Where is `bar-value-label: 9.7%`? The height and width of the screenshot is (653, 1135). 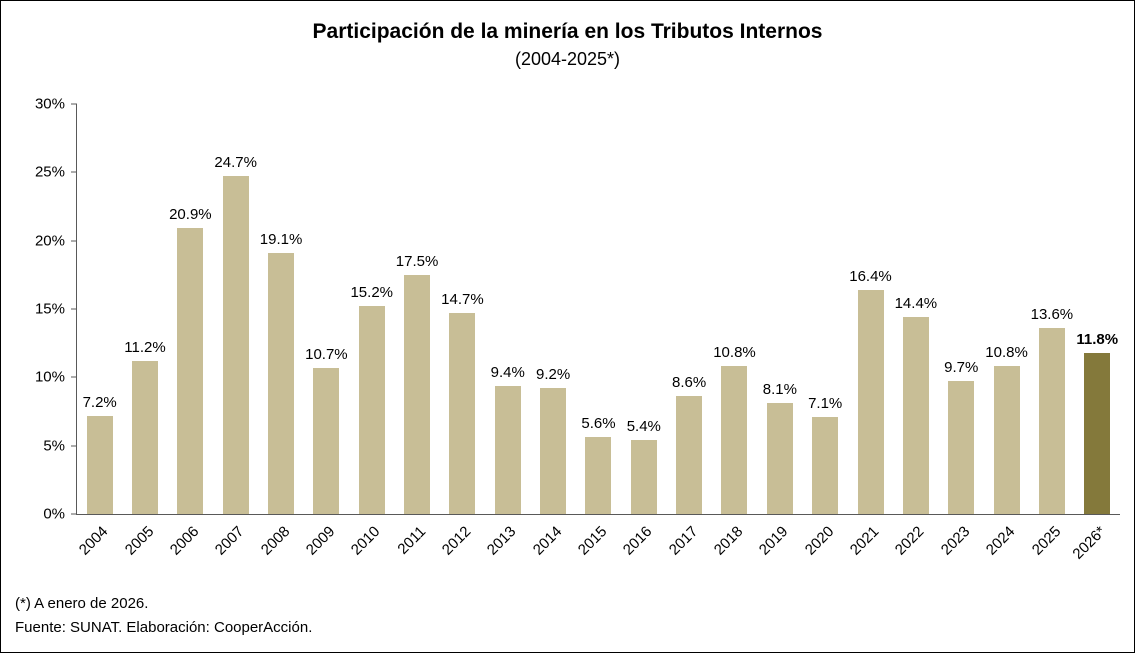 bar-value-label: 9.7% is located at coordinates (961, 368).